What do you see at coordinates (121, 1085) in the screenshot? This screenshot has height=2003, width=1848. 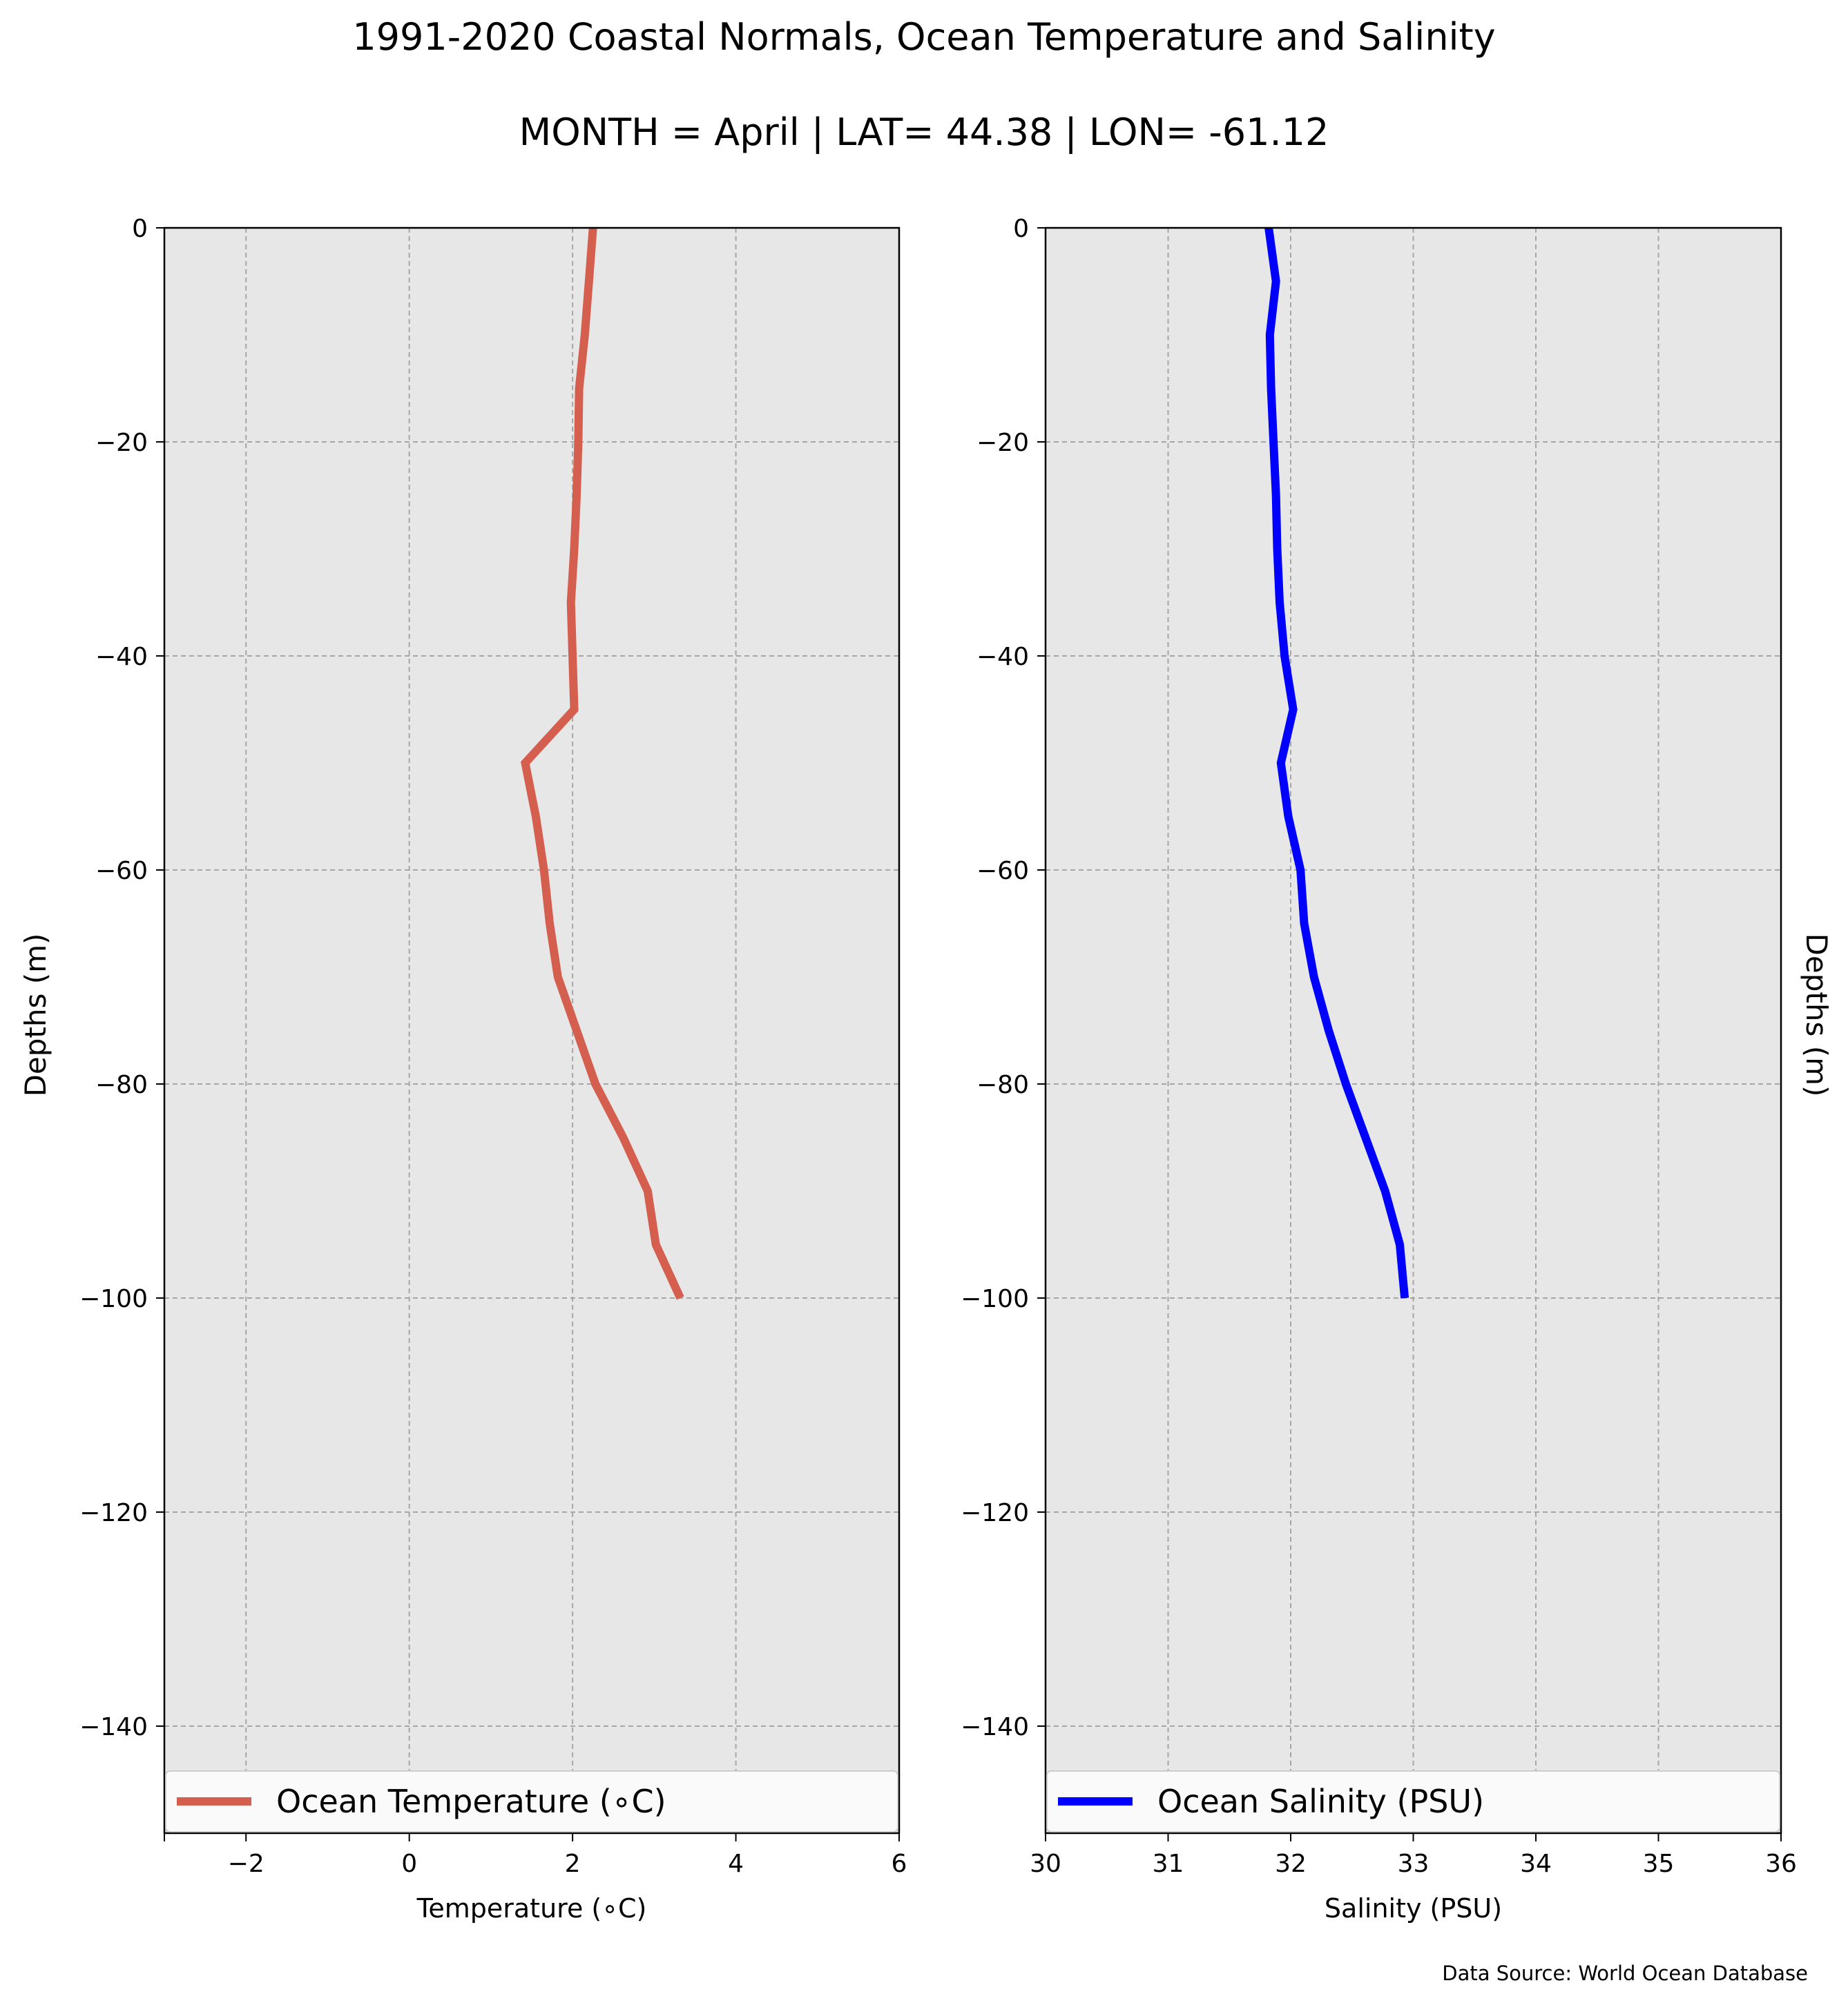 I see `temp-y-tick-label: −80` at bounding box center [121, 1085].